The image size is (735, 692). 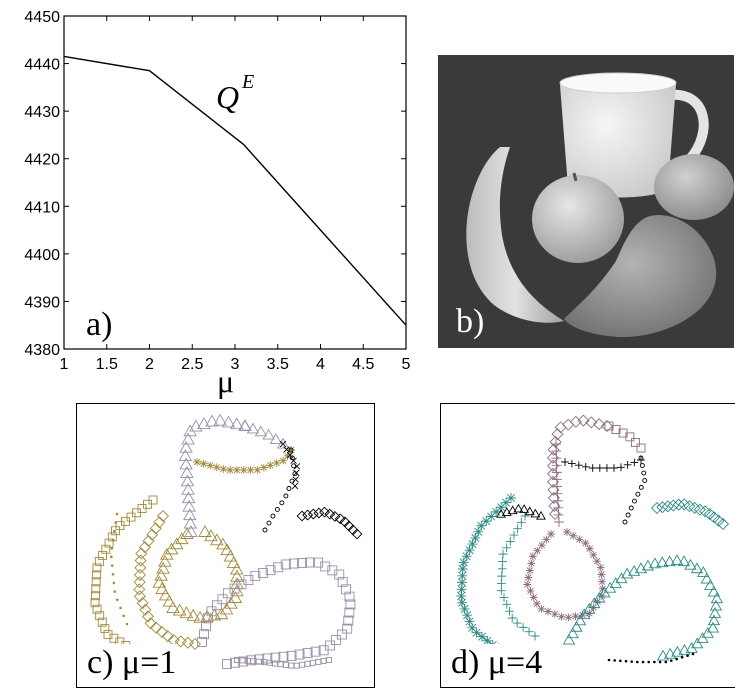 What do you see at coordinates (497, 663) in the screenshot?
I see `panel-label-d: d) μ=4` at bounding box center [497, 663].